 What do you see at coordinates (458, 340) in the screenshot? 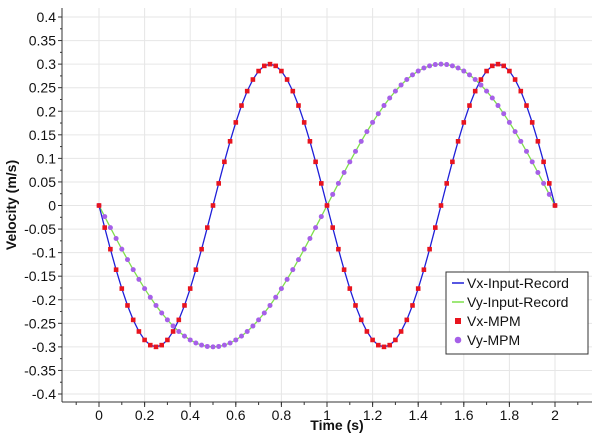
I see `legend-swatch-circle` at bounding box center [458, 340].